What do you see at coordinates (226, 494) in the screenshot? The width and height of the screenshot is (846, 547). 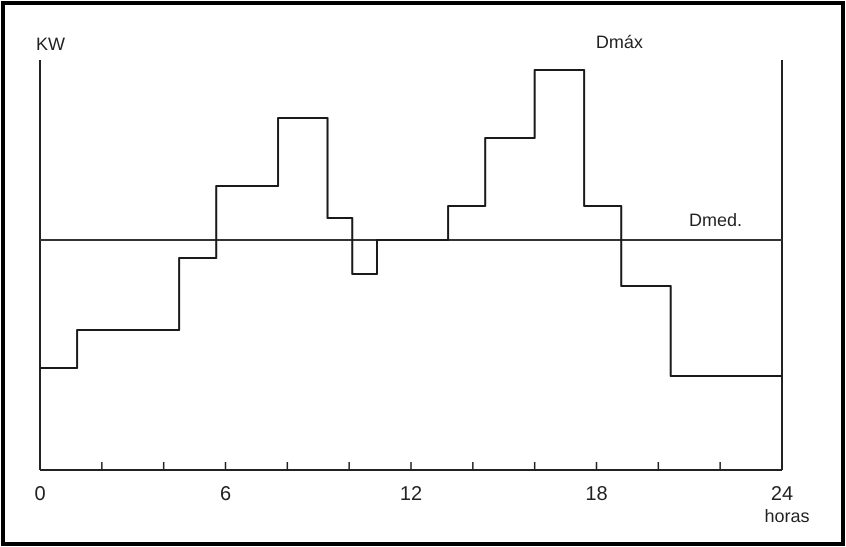 I see `x-tick-label: 6` at bounding box center [226, 494].